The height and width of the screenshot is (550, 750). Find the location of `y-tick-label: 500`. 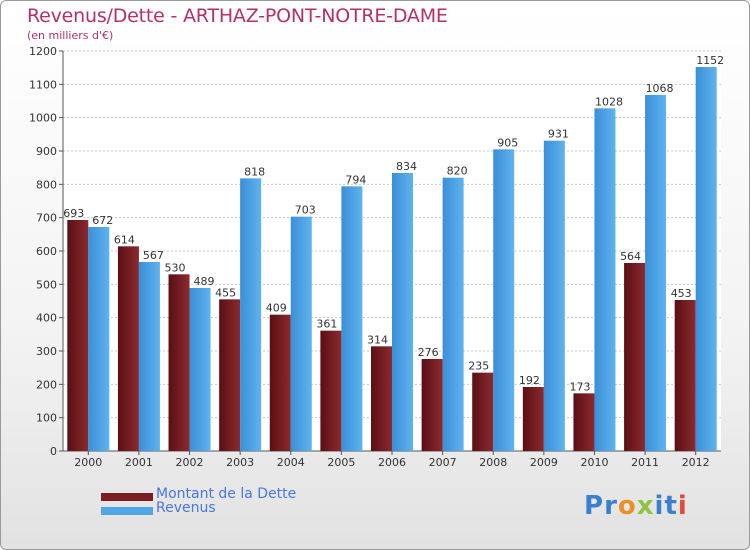

y-tick-label: 500 is located at coordinates (46, 284).